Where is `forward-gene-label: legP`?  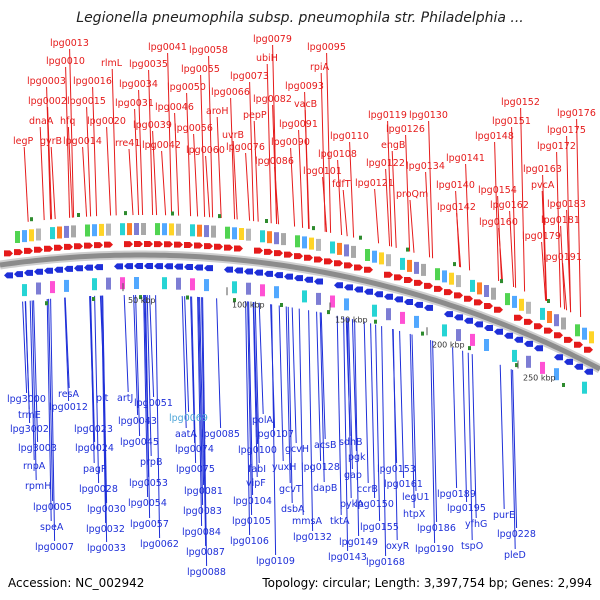 forward-gene-label: legP is located at coordinates (23, 141).